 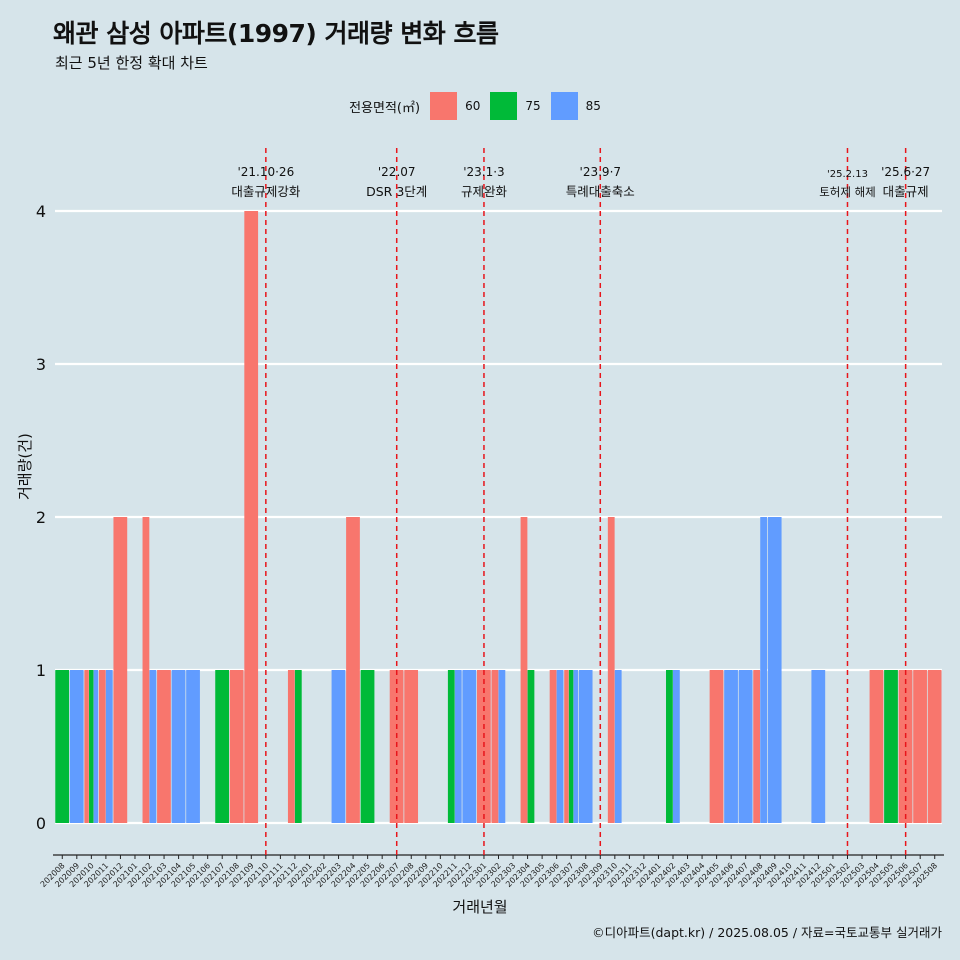 I want to click on event-date-202506: '25.6·27, so click(x=905, y=172).